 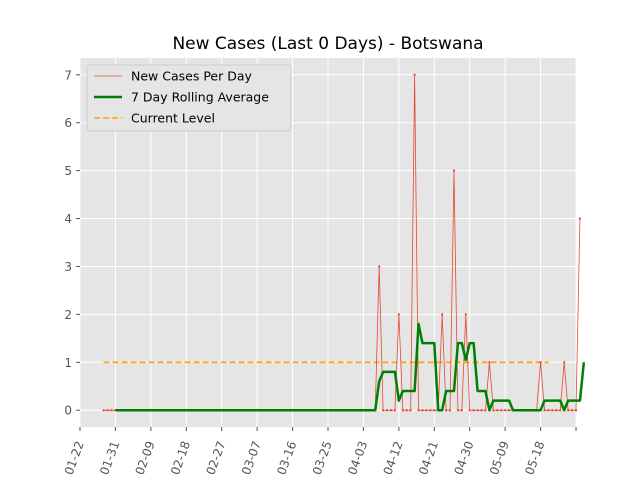 What do you see at coordinates (68, 363) in the screenshot?
I see `y-tick-label: 1` at bounding box center [68, 363].